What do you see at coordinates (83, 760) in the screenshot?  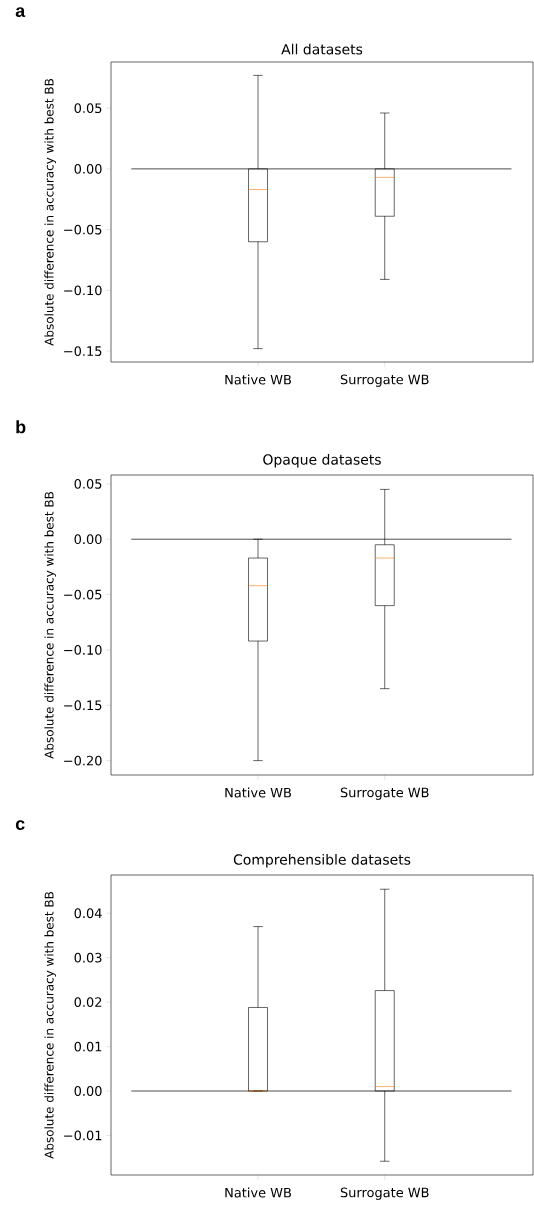 I see `y-tick-label: −0.20` at bounding box center [83, 760].